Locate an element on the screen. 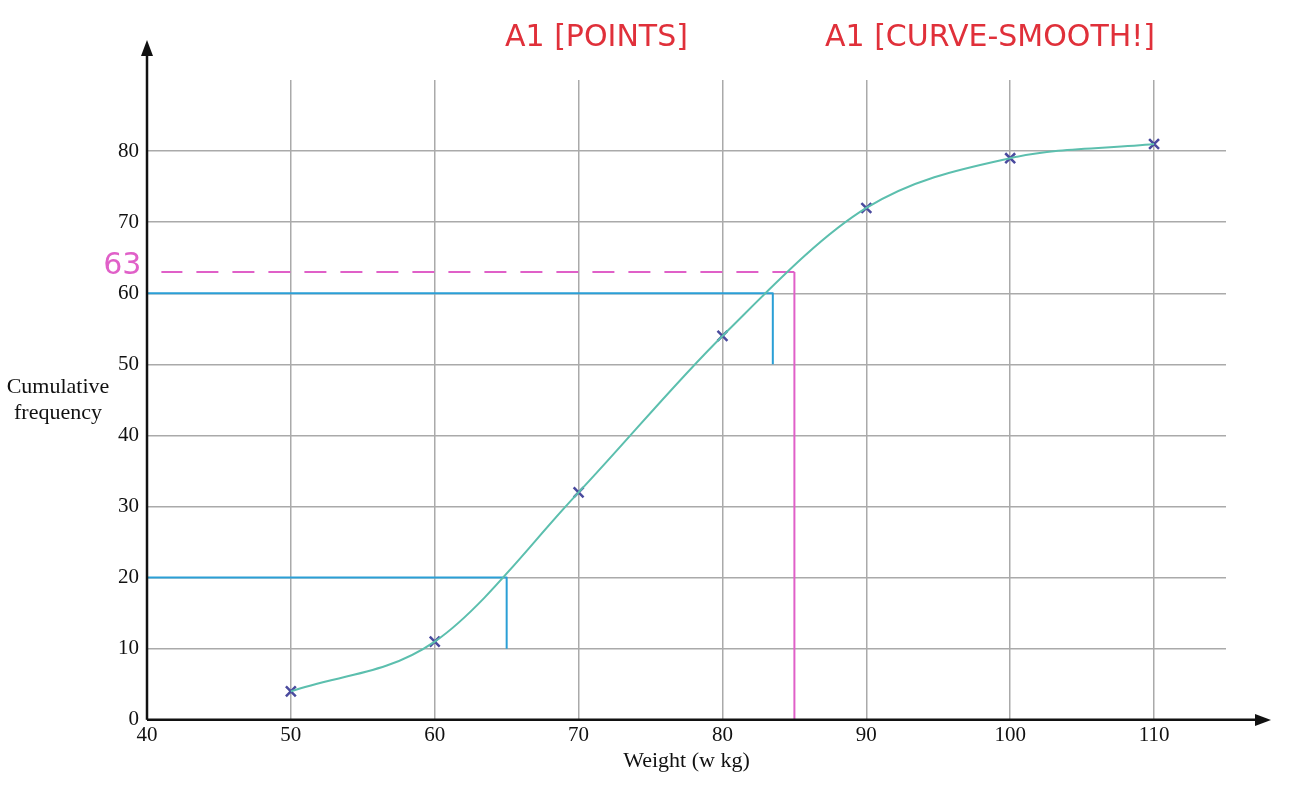  x-tick-label: 90 is located at coordinates (866, 733).